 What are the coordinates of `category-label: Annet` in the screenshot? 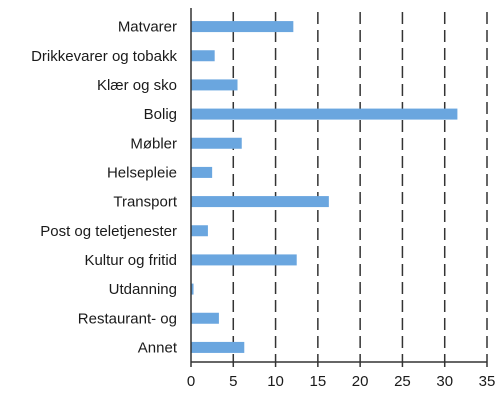 It's located at (158, 347).